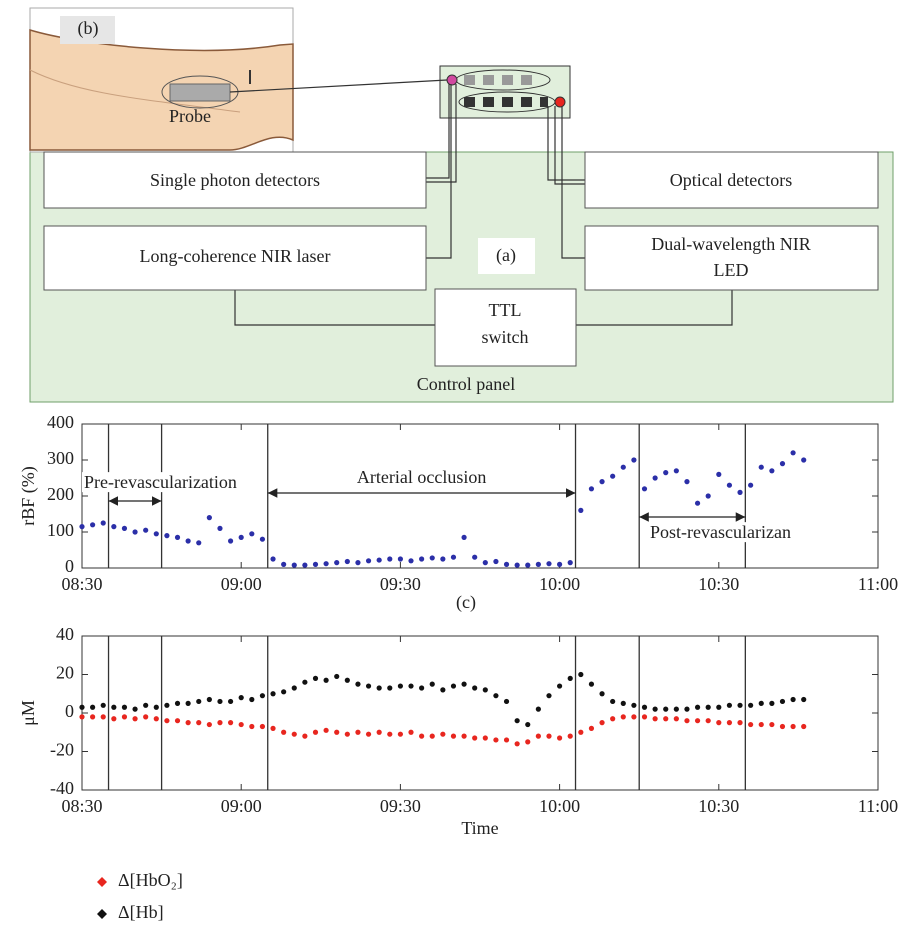 The image size is (898, 925). I want to click on y-tick-label: -20, so click(62, 750).